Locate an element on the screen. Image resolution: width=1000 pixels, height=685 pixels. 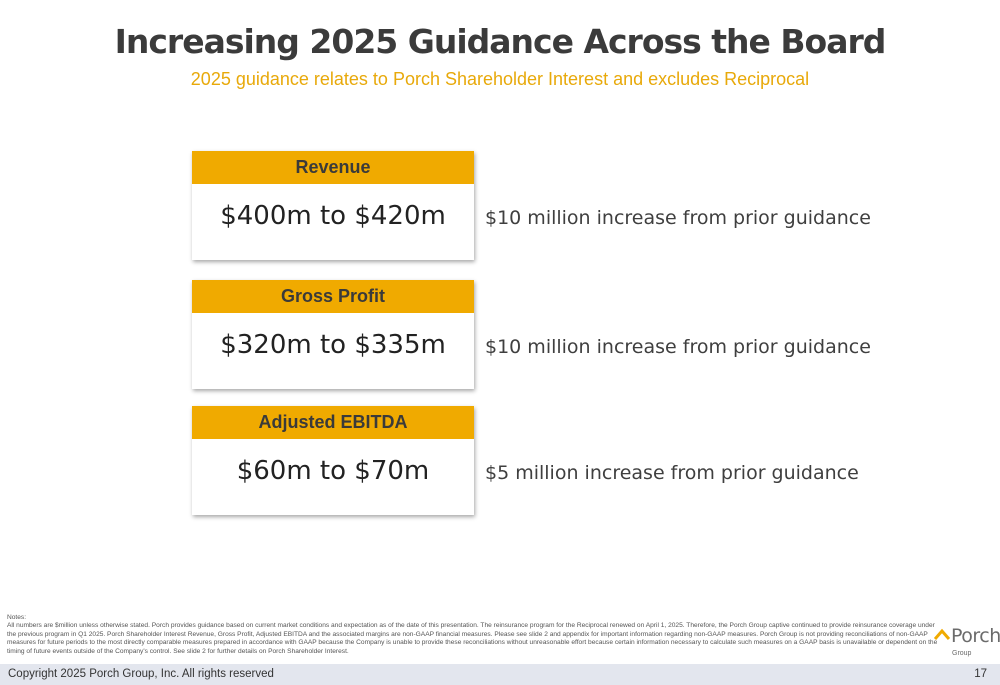
logo-subtext: Group is located at coordinates (962, 653).